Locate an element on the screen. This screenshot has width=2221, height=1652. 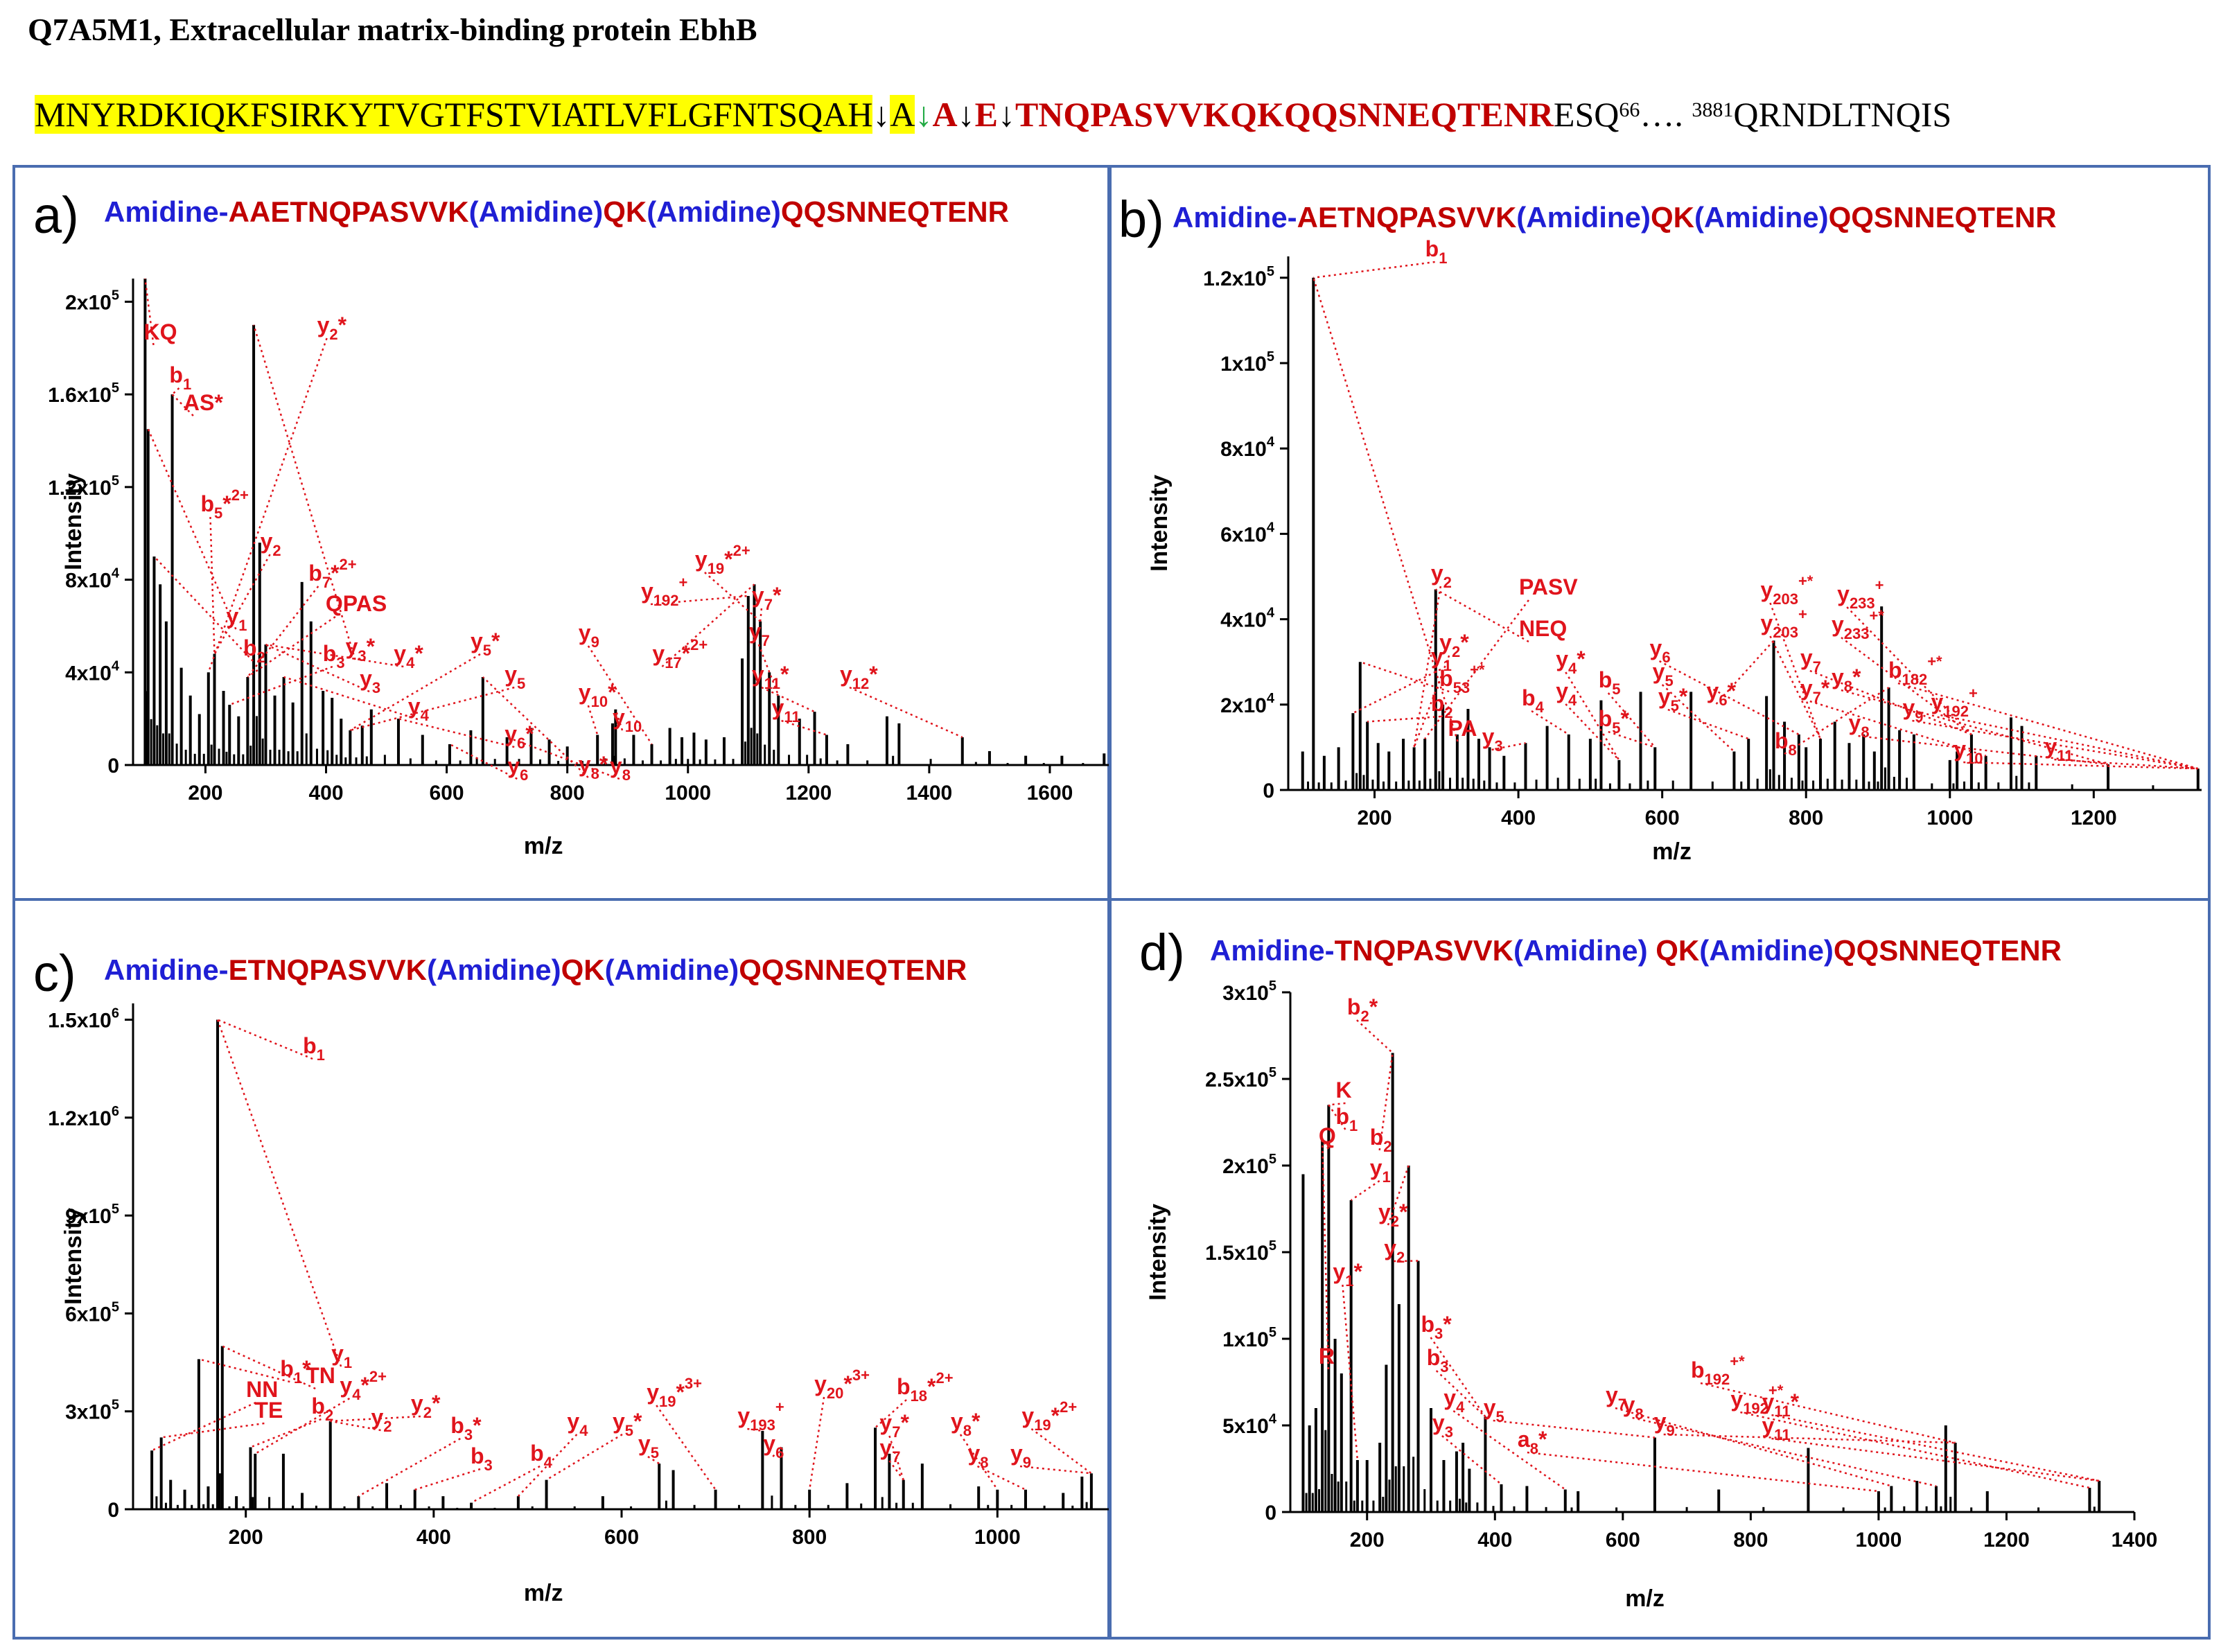
ion-label: y192+ is located at coordinates (664, 591).